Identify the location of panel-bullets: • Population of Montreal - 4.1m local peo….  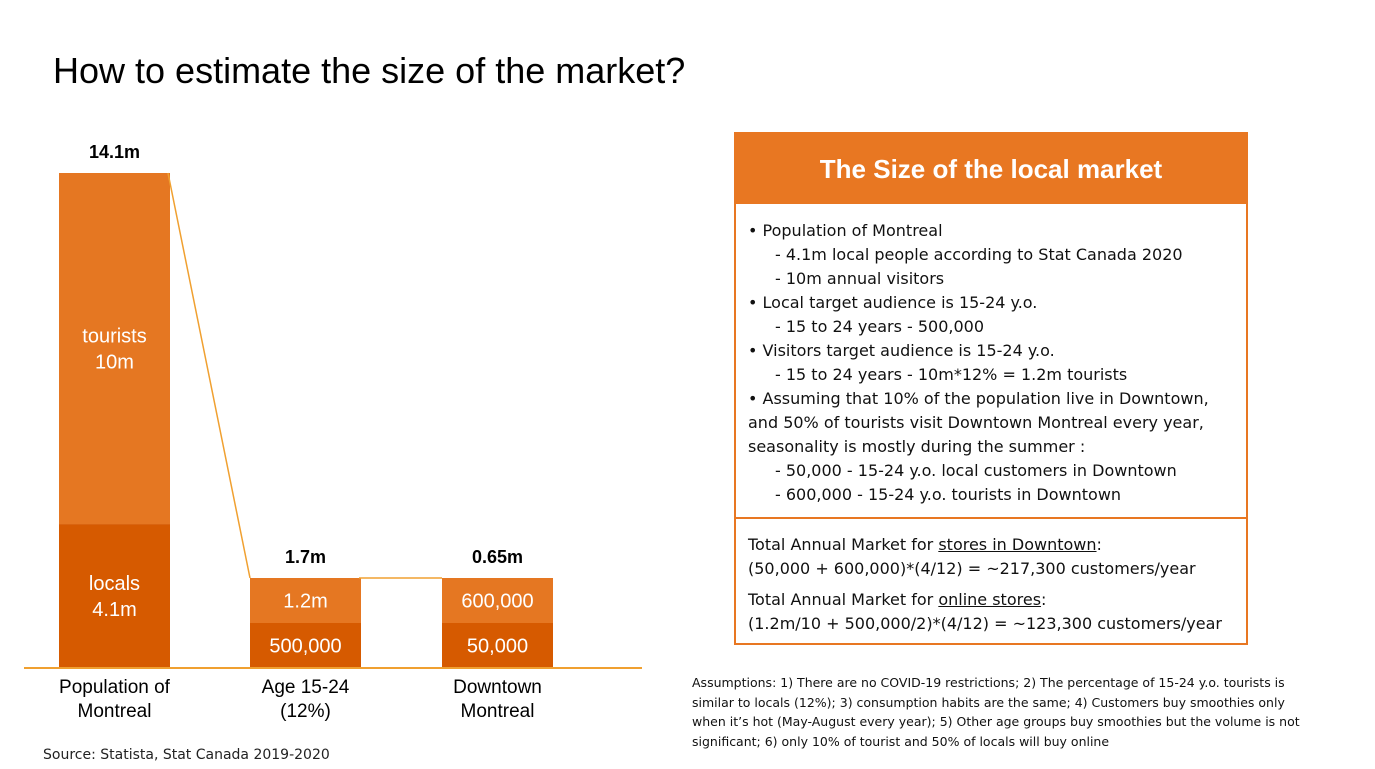
(993, 363).